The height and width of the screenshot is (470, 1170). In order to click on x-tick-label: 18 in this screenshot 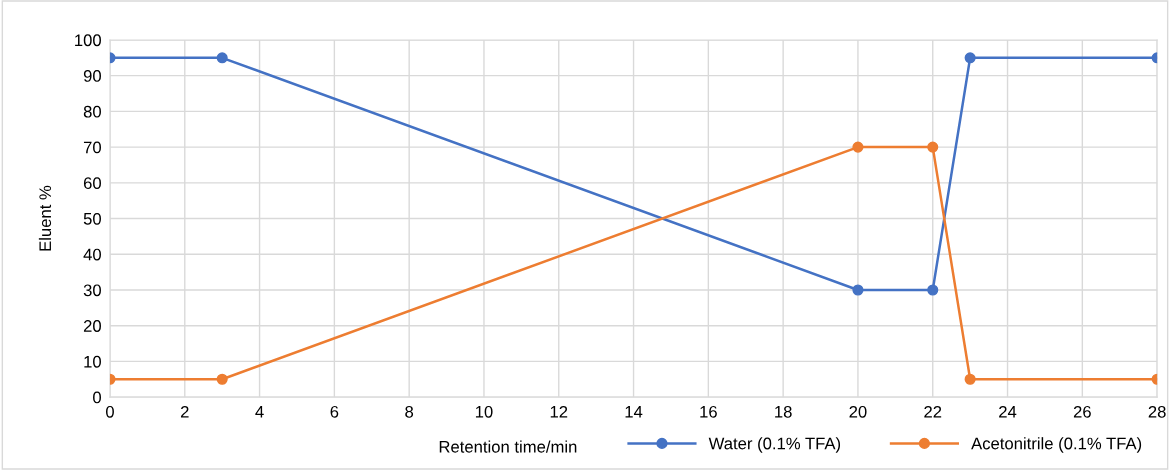, I will do `click(783, 411)`.